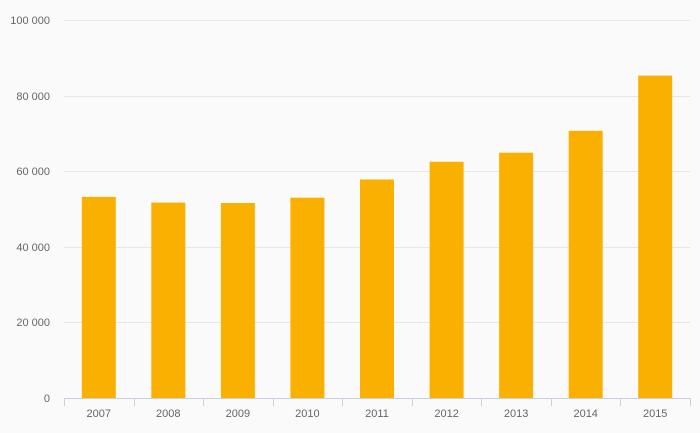 This screenshot has width=700, height=433. I want to click on bar-2012, so click(446, 280).